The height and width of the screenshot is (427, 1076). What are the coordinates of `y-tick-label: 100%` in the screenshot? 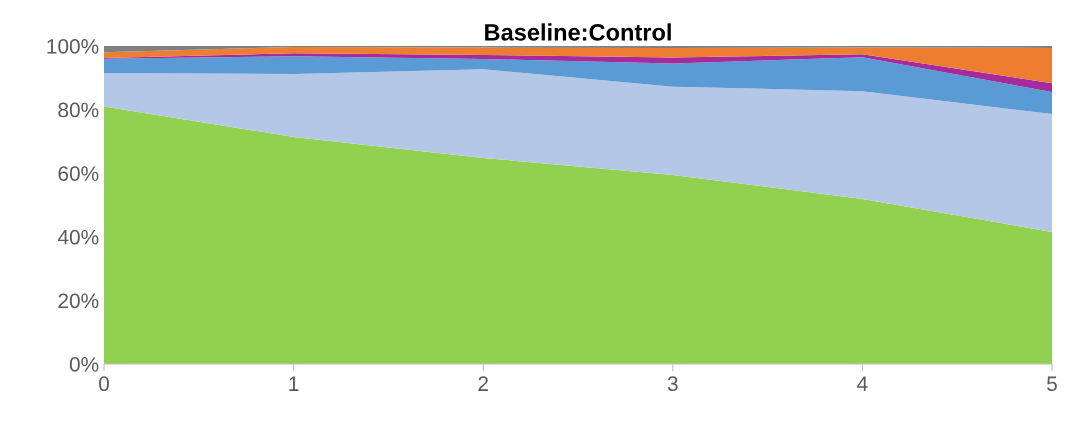 It's located at (73, 46).